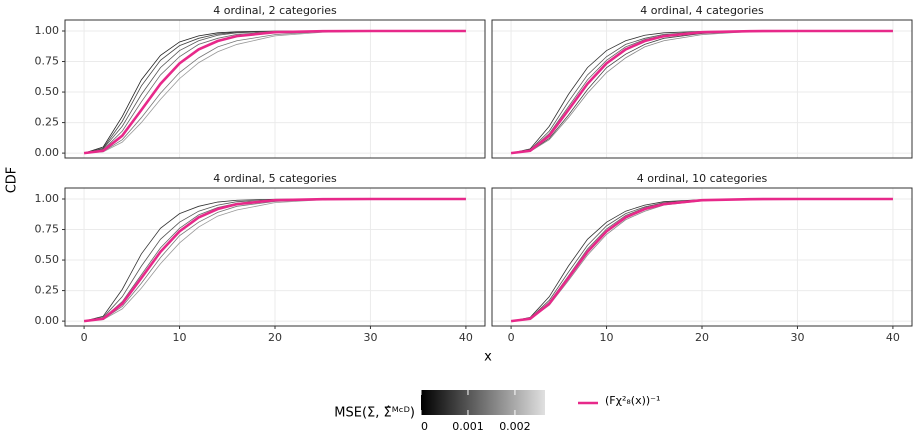 Image resolution: width=919 pixels, height=444 pixels. Describe the element at coordinates (515, 426) in the screenshot. I see `colorbar-tick-label: 0.002` at that location.